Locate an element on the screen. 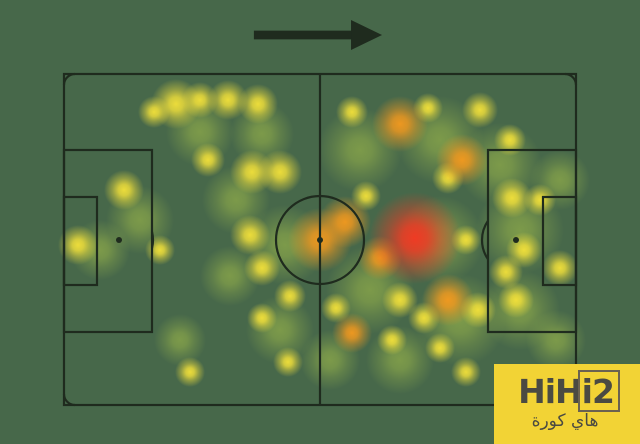  watermark-square-icon is located at coordinates (598, 391).